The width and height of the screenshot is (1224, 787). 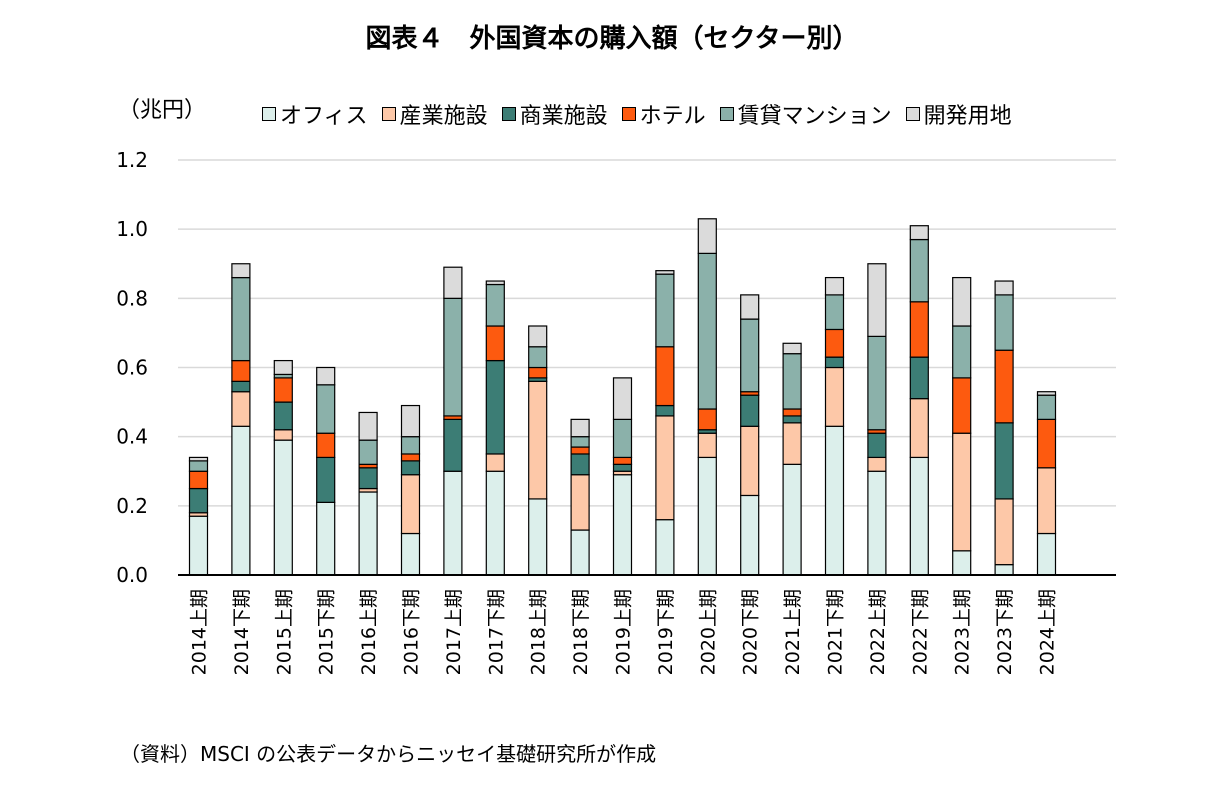 I want to click on legend-label: 商業施設, so click(x=563, y=116).